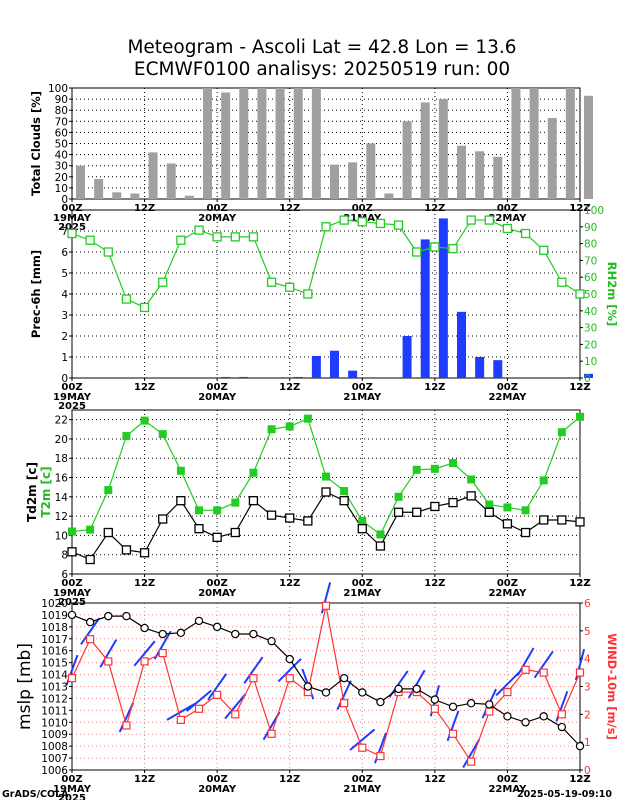 The width and height of the screenshot is (618, 800). I want to click on y-tick-label: 6, so click(64, 575).